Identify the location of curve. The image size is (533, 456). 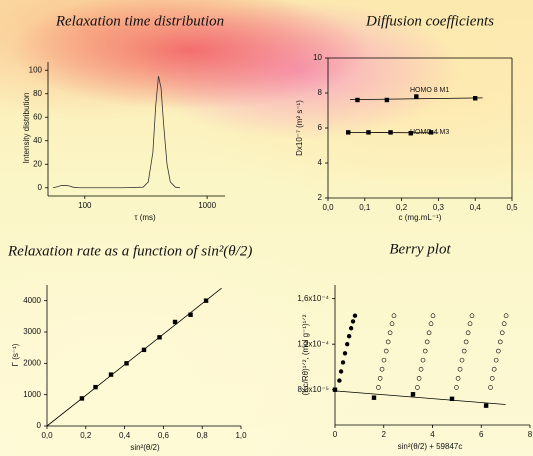
(116, 132).